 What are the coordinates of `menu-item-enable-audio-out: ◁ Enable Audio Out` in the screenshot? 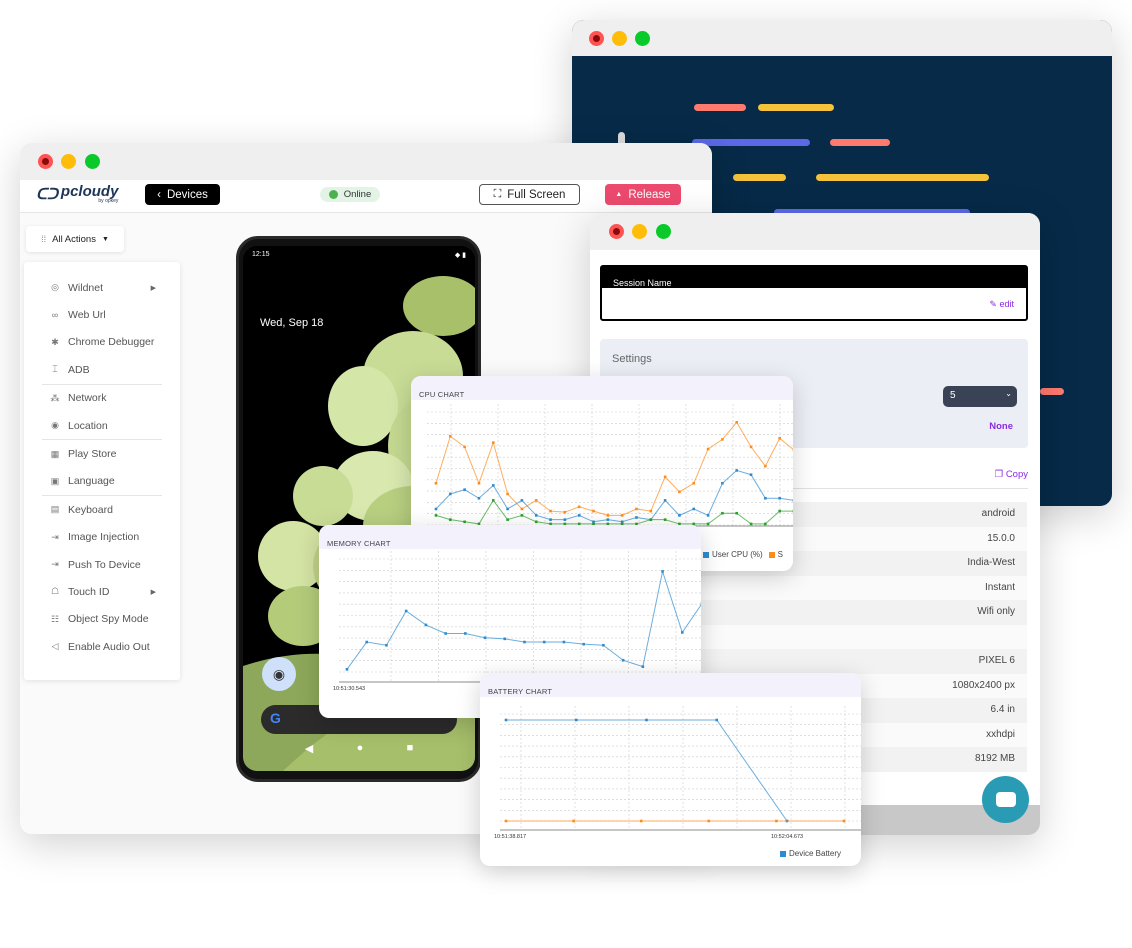 It's located at (102, 646).